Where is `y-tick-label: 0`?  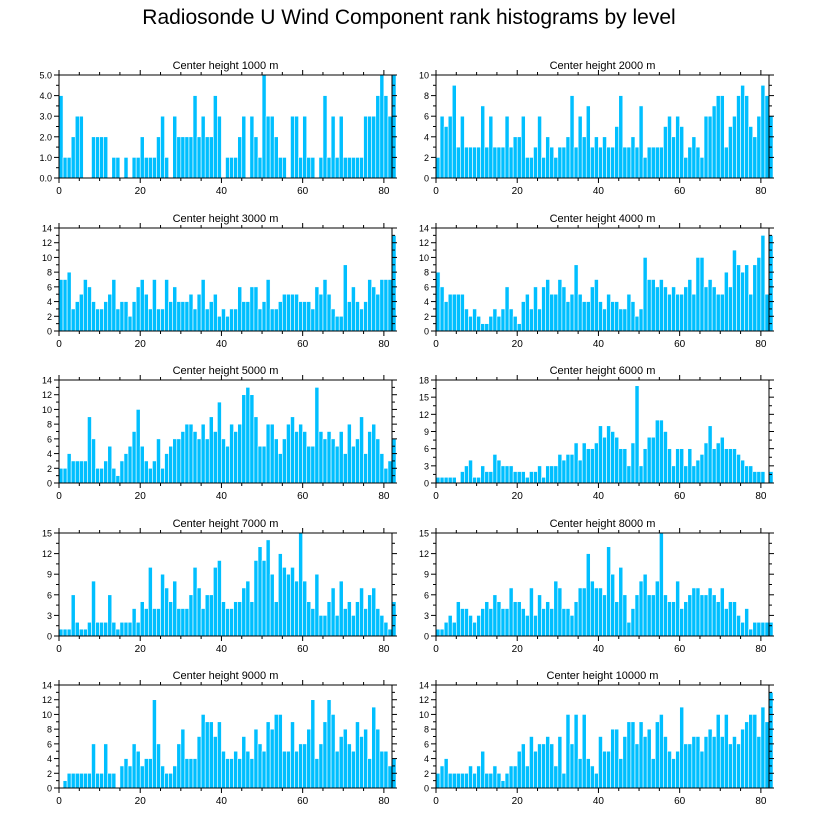 y-tick-label: 0 is located at coordinates (426, 637).